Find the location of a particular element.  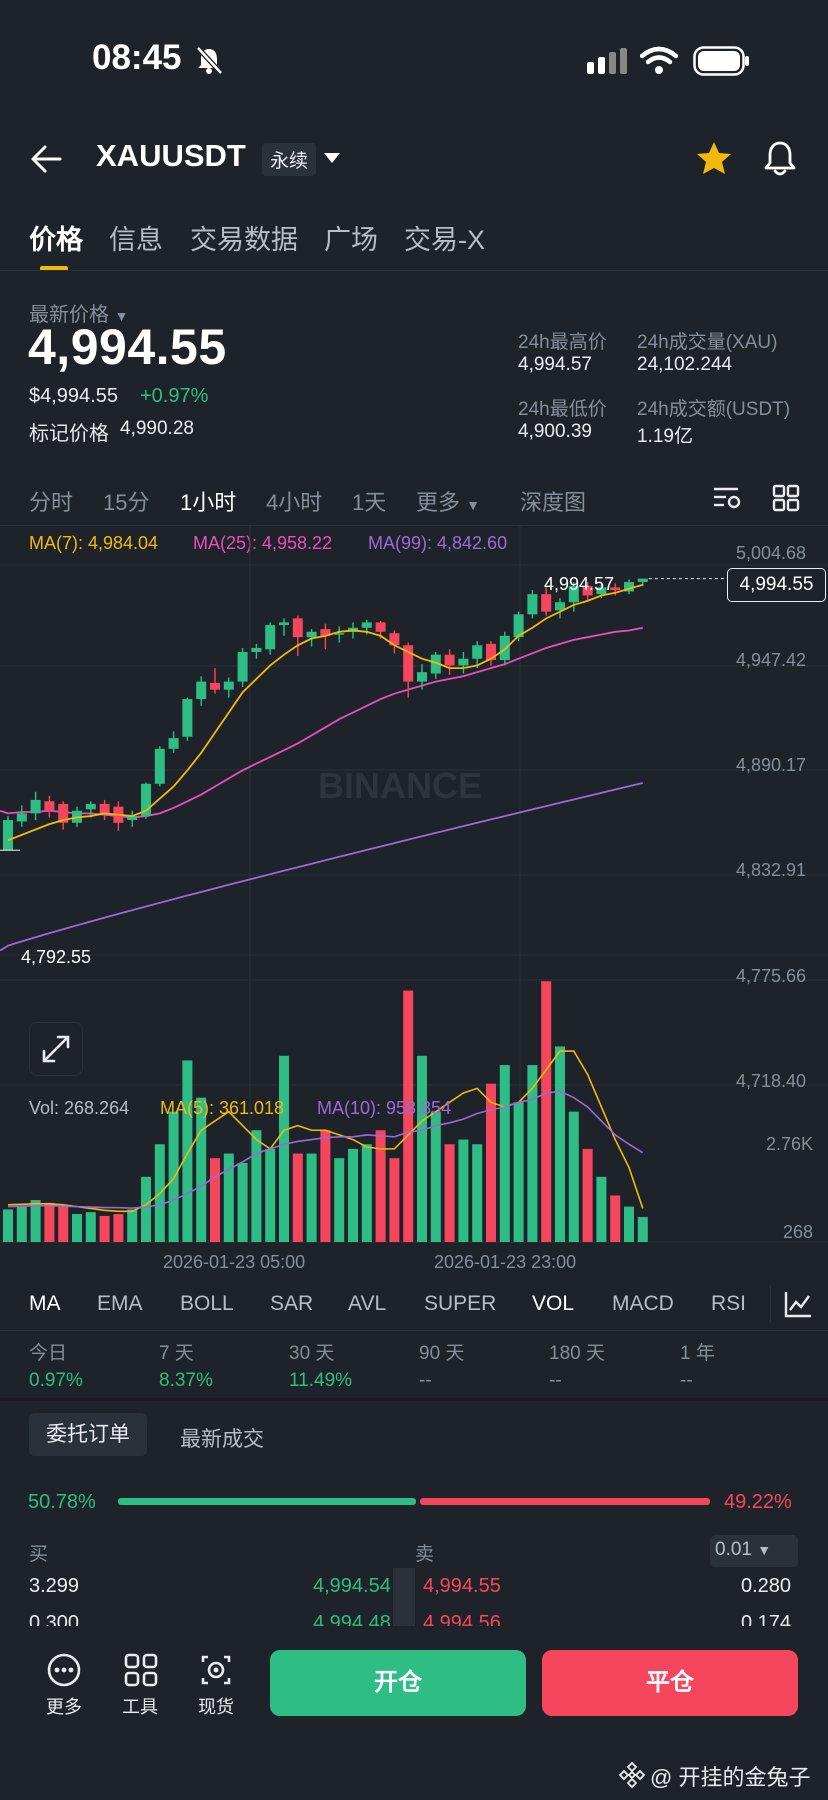

usd-price: $4,994.55 is located at coordinates (73, 396).